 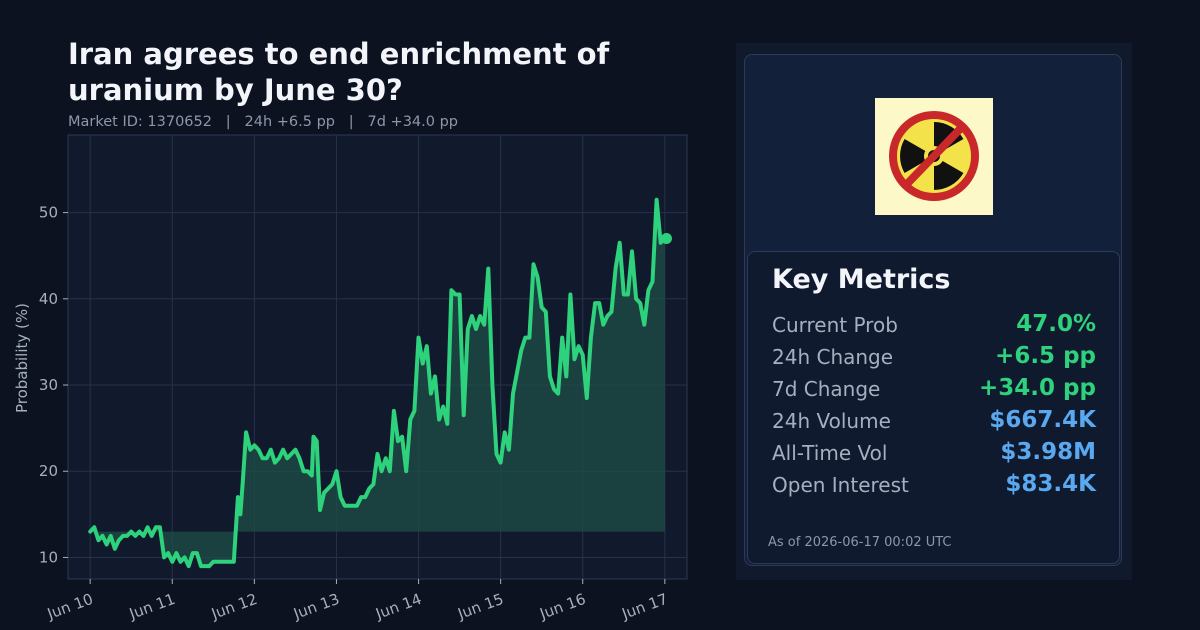 I want to click on metric-all-time-volume: All-Time Vol $3.98M, so click(x=934, y=456).